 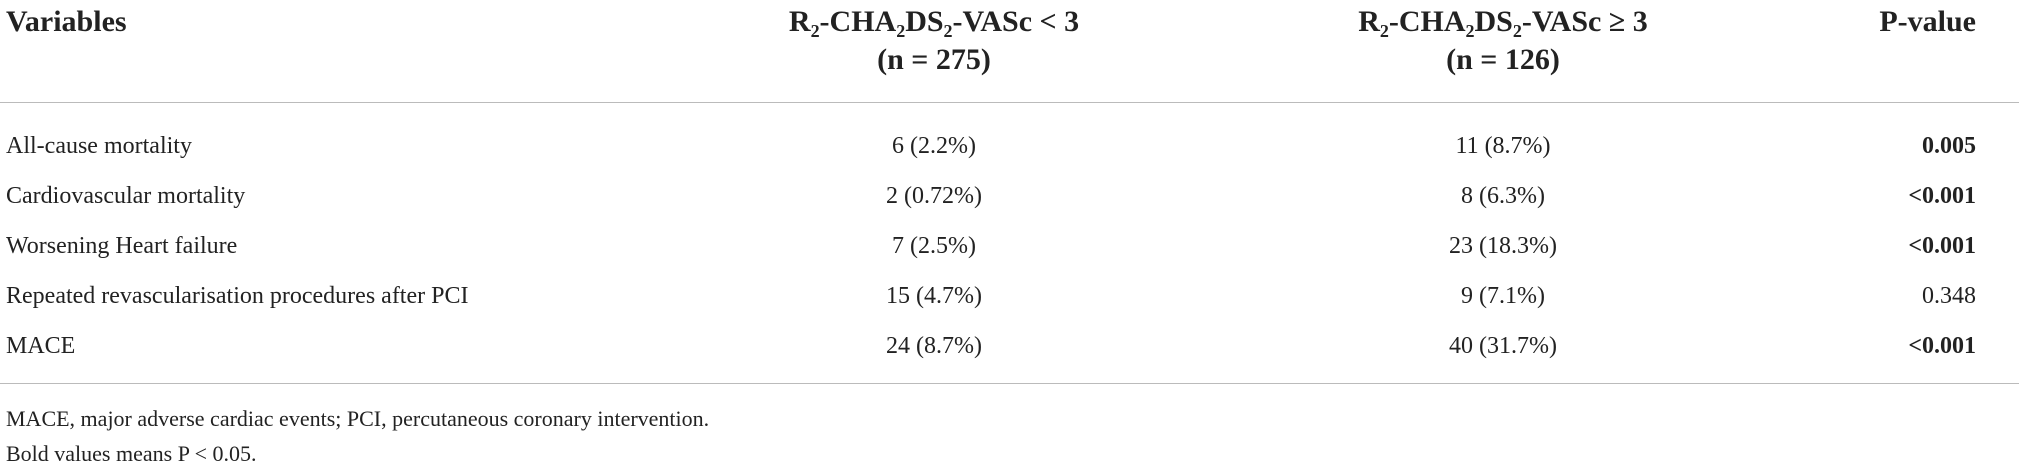 What do you see at coordinates (1503, 196) in the screenshot?
I see `cell: 8 (6.3%)` at bounding box center [1503, 196].